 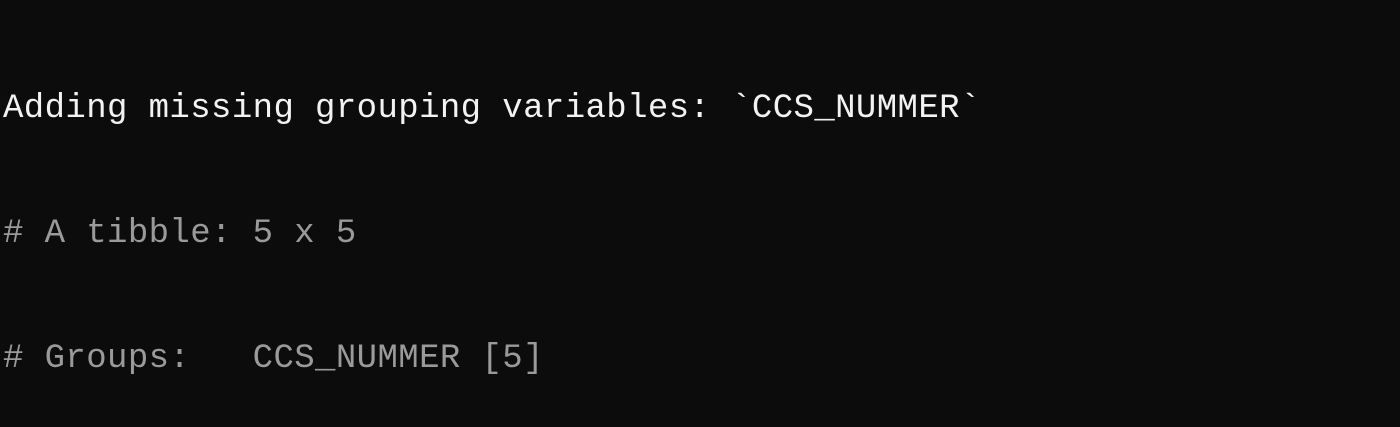 I want to click on groups-comment: # Groups: CCS_NUMMER [5], so click(x=273, y=358).